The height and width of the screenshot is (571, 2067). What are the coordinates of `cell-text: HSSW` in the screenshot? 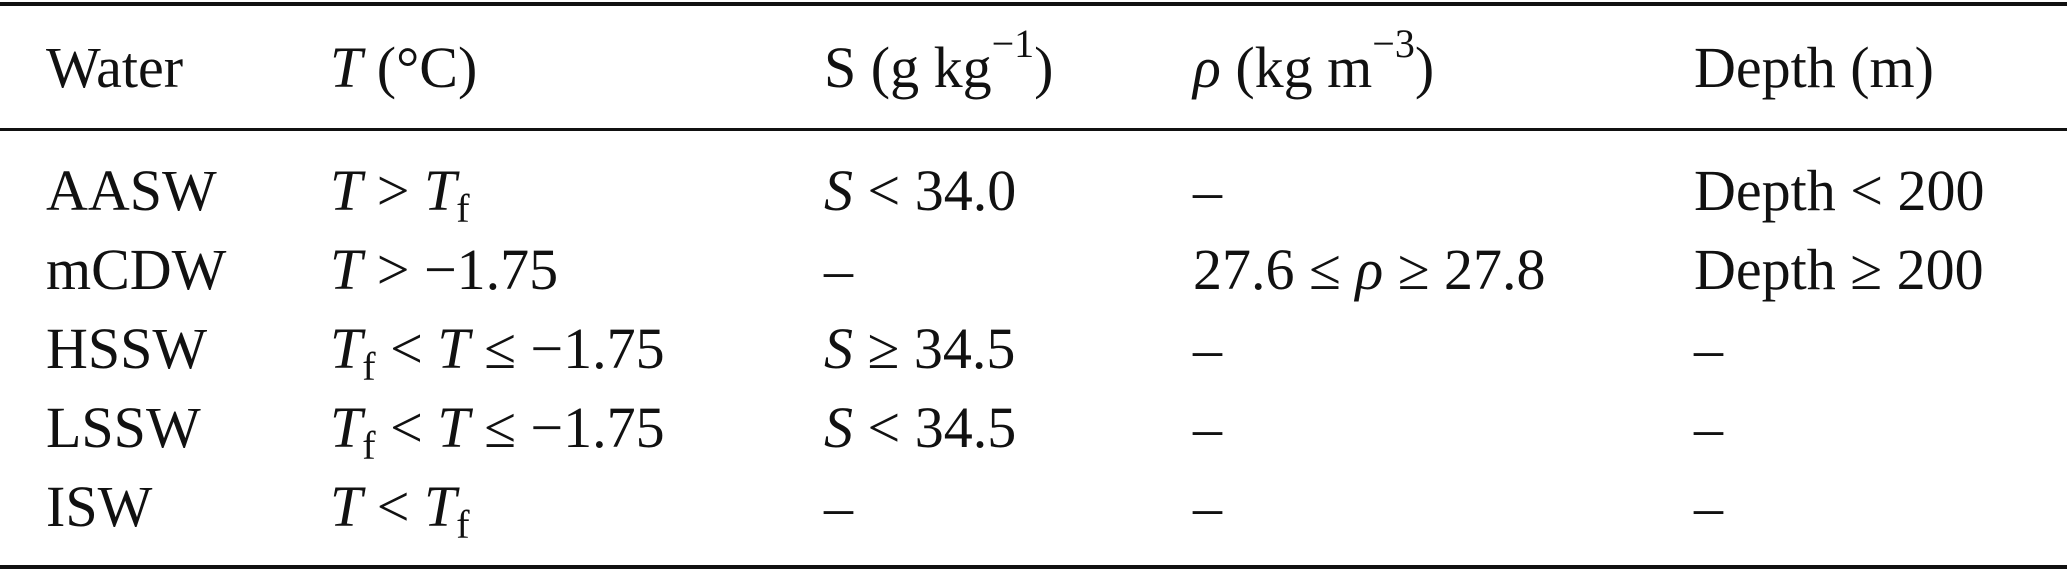 It's located at (127, 348).